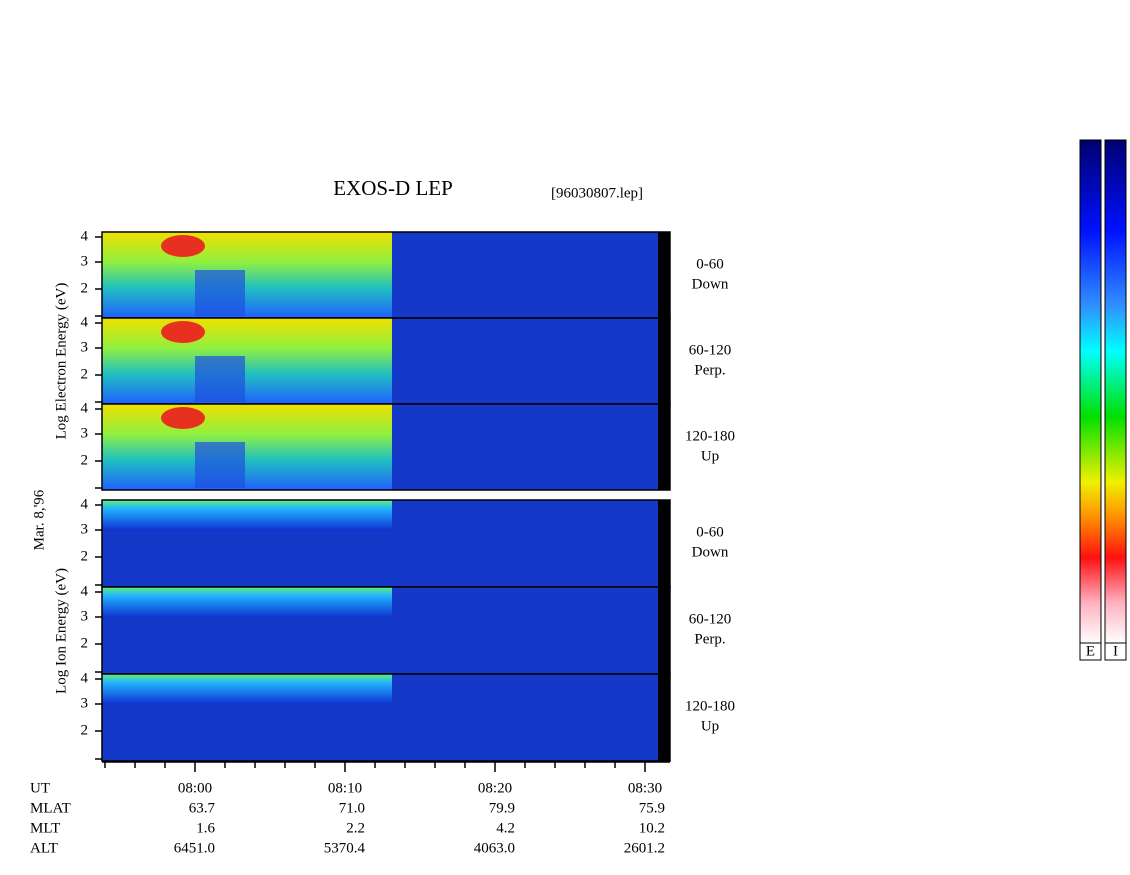 This screenshot has width=1130, height=875. I want to click on time-label: 08:00, so click(195, 788).